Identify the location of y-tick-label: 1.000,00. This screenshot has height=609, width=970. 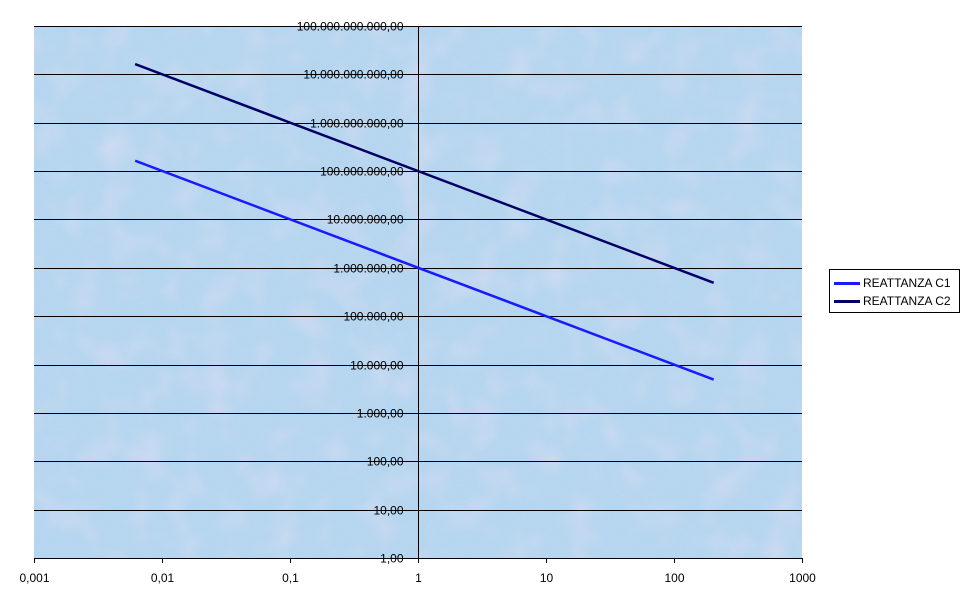
(380, 414).